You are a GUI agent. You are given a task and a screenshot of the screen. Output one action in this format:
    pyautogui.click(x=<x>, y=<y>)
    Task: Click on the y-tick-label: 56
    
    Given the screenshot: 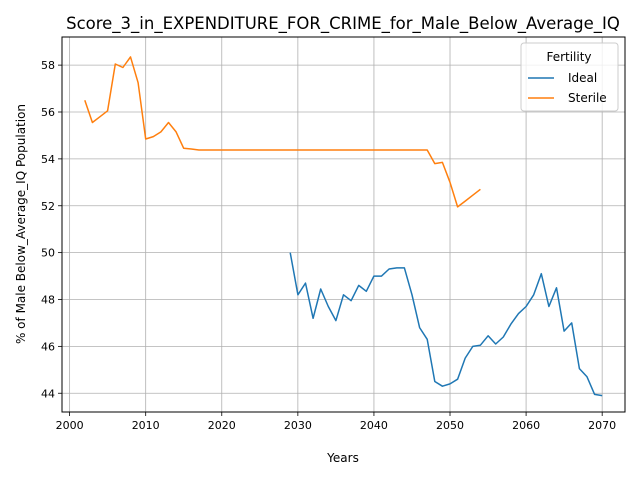 What is the action you would take?
    pyautogui.click(x=48, y=112)
    